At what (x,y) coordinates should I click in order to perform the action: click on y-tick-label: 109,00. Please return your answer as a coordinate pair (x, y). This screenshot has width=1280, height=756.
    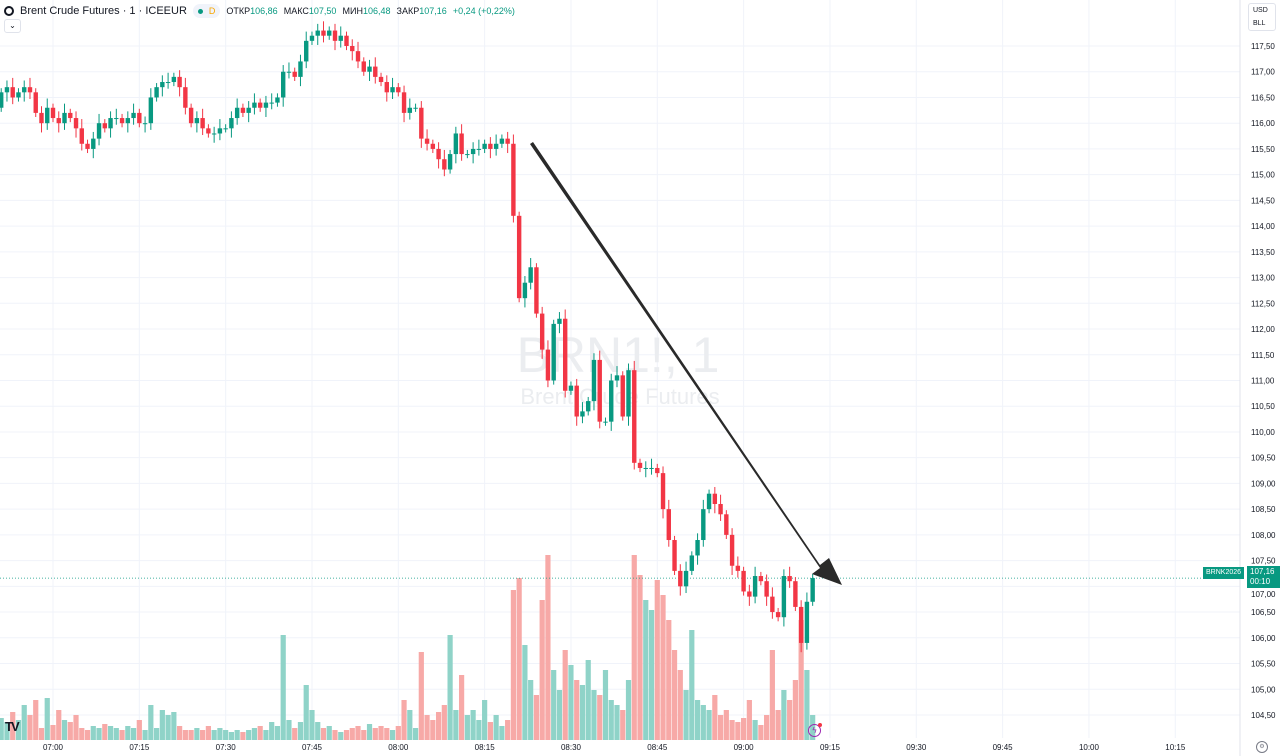
    Looking at the image, I should click on (1263, 483).